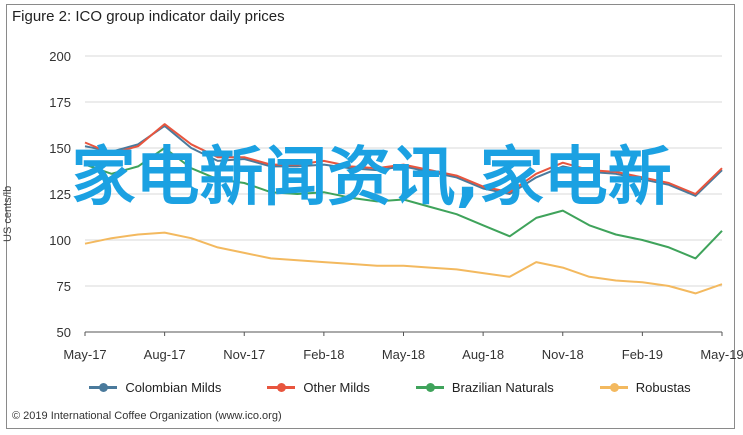 This screenshot has width=743, height=435. What do you see at coordinates (721, 354) in the screenshot?
I see `x-tick-label: May-19` at bounding box center [721, 354].